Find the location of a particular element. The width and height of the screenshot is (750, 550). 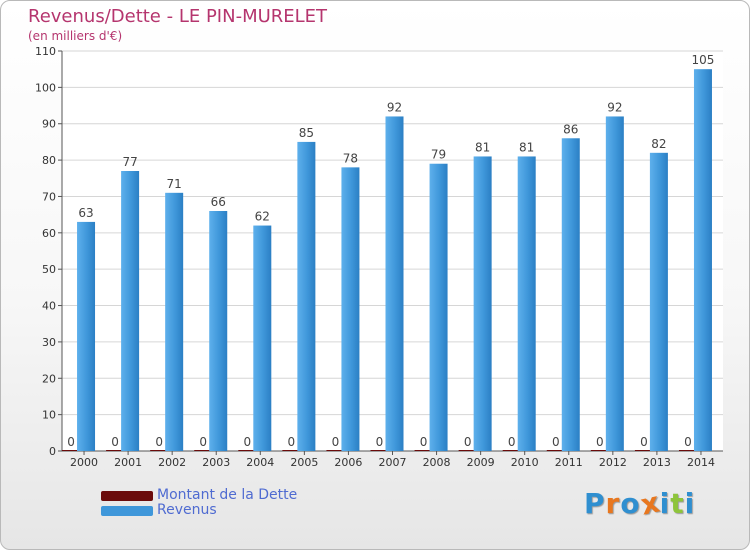

y-tick-label: 100 is located at coordinates (45, 87).